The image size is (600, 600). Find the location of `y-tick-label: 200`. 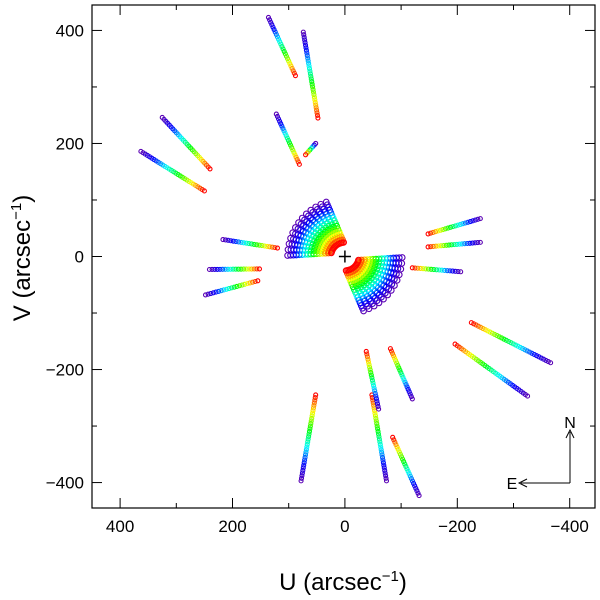

y-tick-label: 200 is located at coordinates (70, 143).